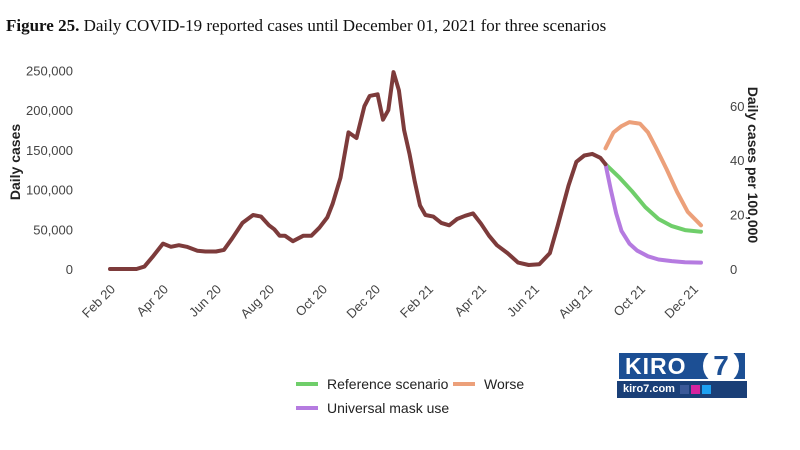  I want to click on figure-number: Figure 25., so click(43, 25).